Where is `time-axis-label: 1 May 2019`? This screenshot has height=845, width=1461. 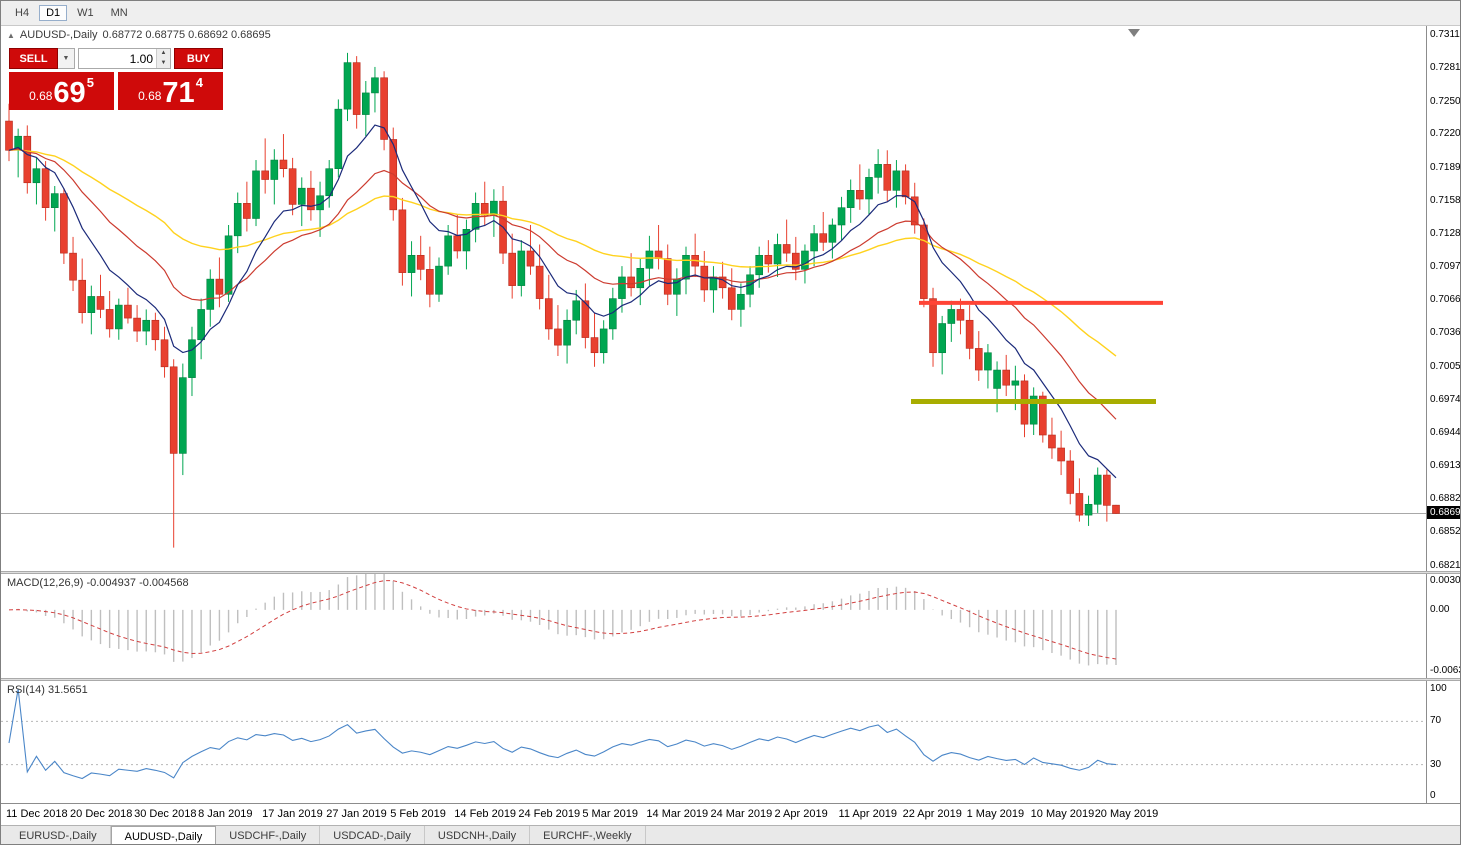 time-axis-label: 1 May 2019 is located at coordinates (995, 814).